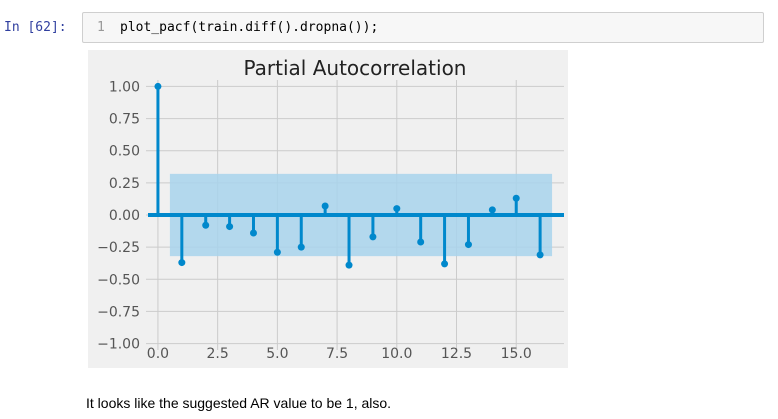  Describe the element at coordinates (101, 27) in the screenshot. I see `line-number: 1` at that location.